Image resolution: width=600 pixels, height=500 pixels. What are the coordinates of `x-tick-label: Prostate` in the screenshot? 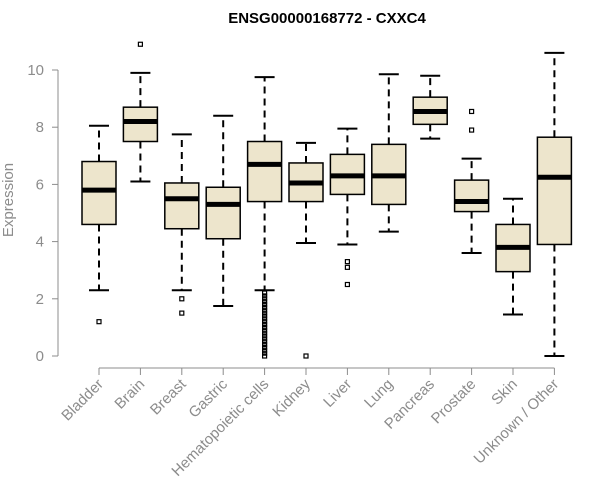 It's located at (454, 402).